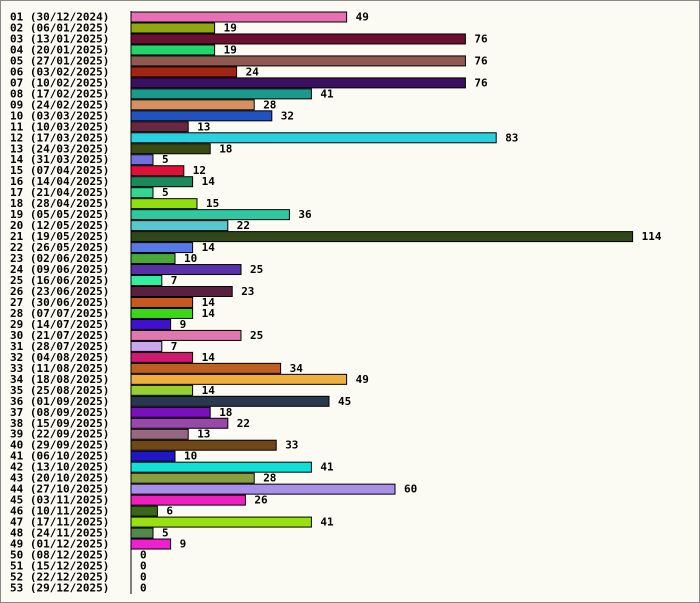 The width and height of the screenshot is (700, 603). Describe the element at coordinates (59, 401) in the screenshot. I see `category-label: 36 (01/09/2025)` at that location.